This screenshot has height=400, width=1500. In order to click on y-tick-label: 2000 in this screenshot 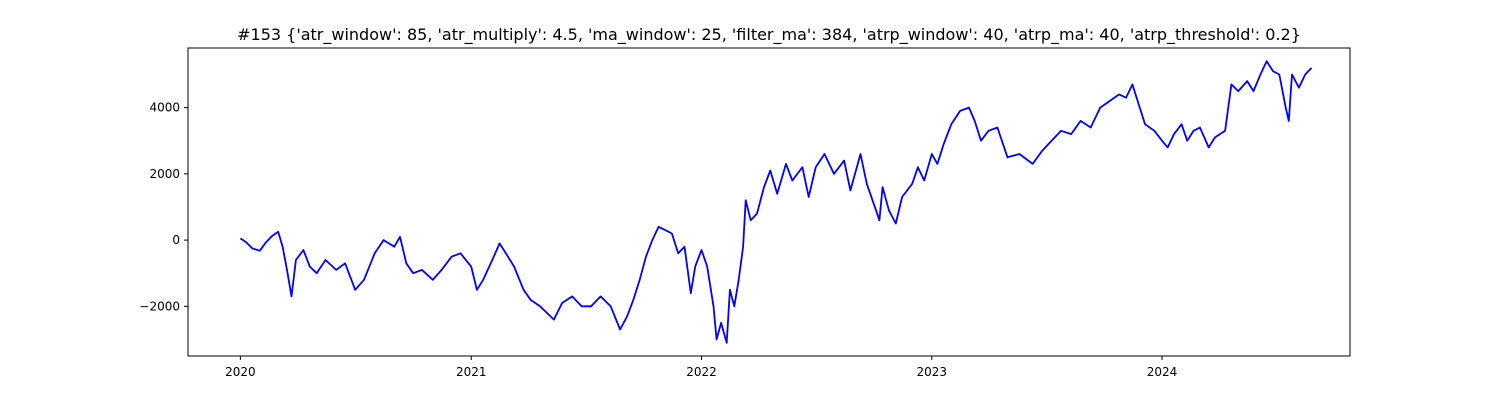, I will do `click(164, 174)`.